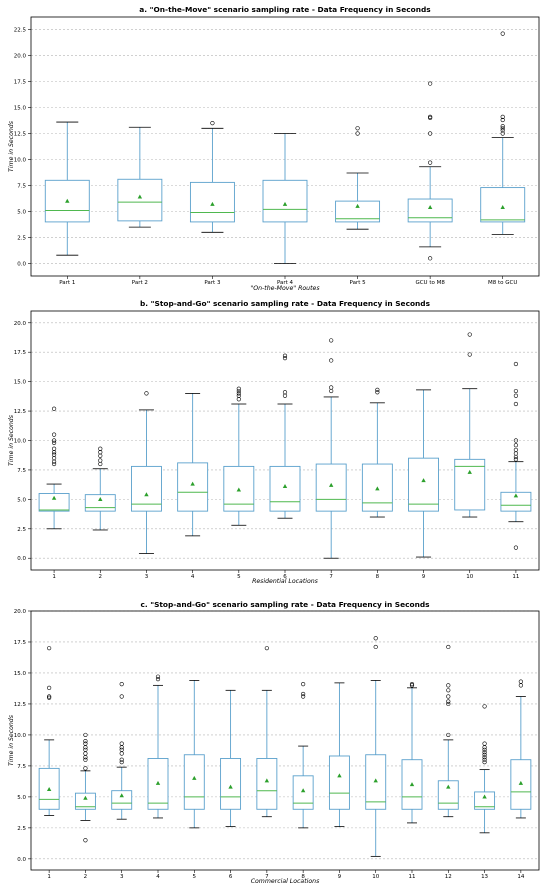 The height and width of the screenshot is (893, 550). Describe the element at coordinates (20, 56) in the screenshot. I see `y-tick-label: 20.0` at that location.